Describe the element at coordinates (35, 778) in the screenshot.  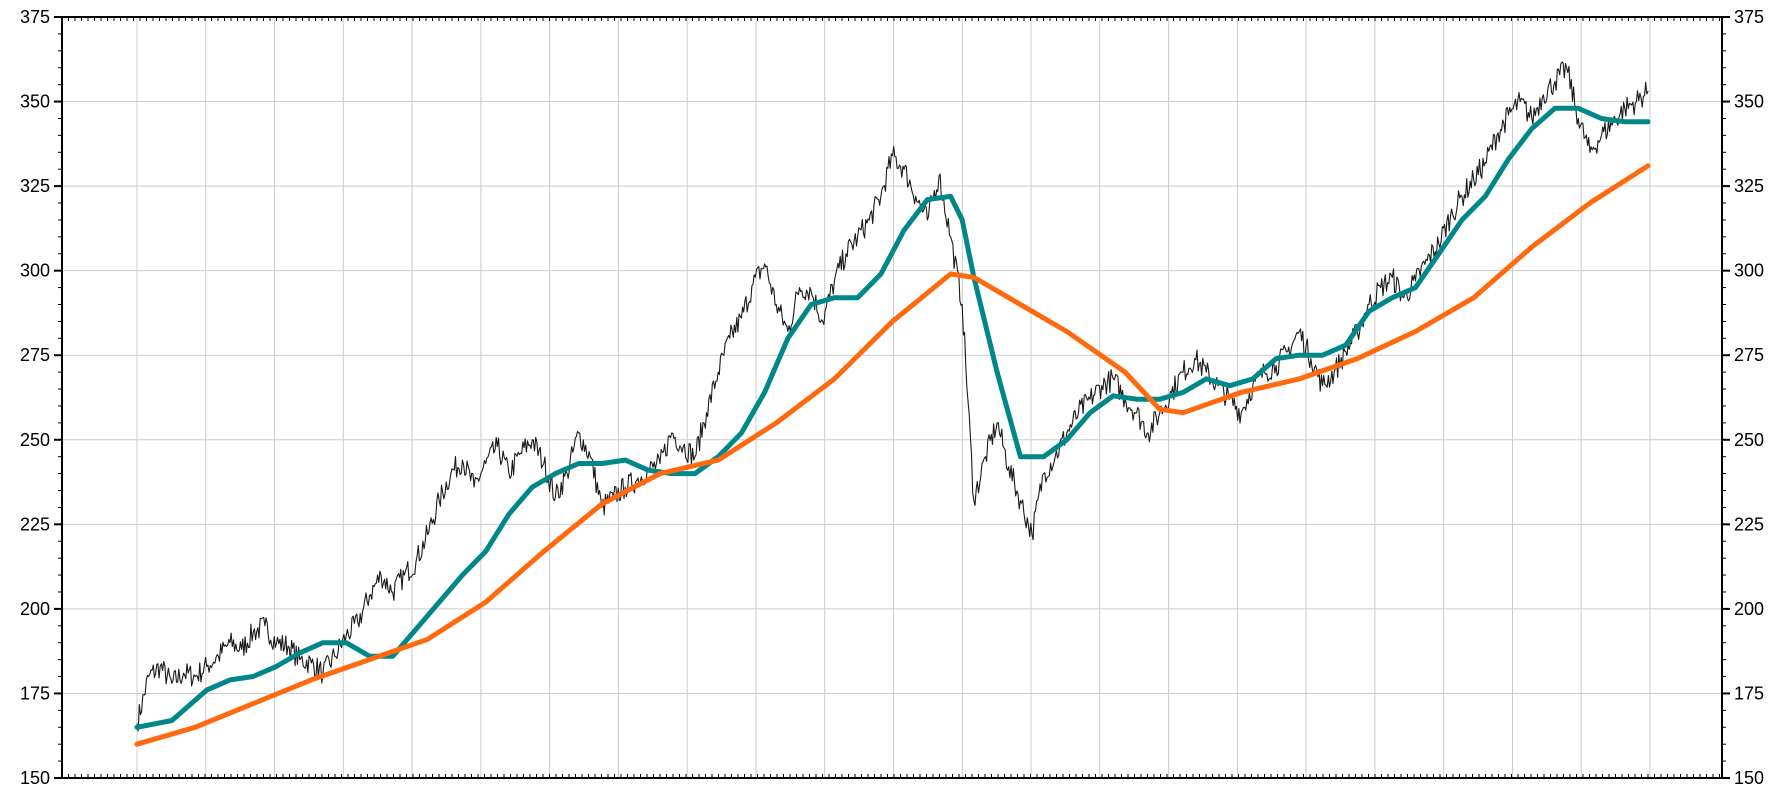
I see `y-tick-label-left: 150` at that location.